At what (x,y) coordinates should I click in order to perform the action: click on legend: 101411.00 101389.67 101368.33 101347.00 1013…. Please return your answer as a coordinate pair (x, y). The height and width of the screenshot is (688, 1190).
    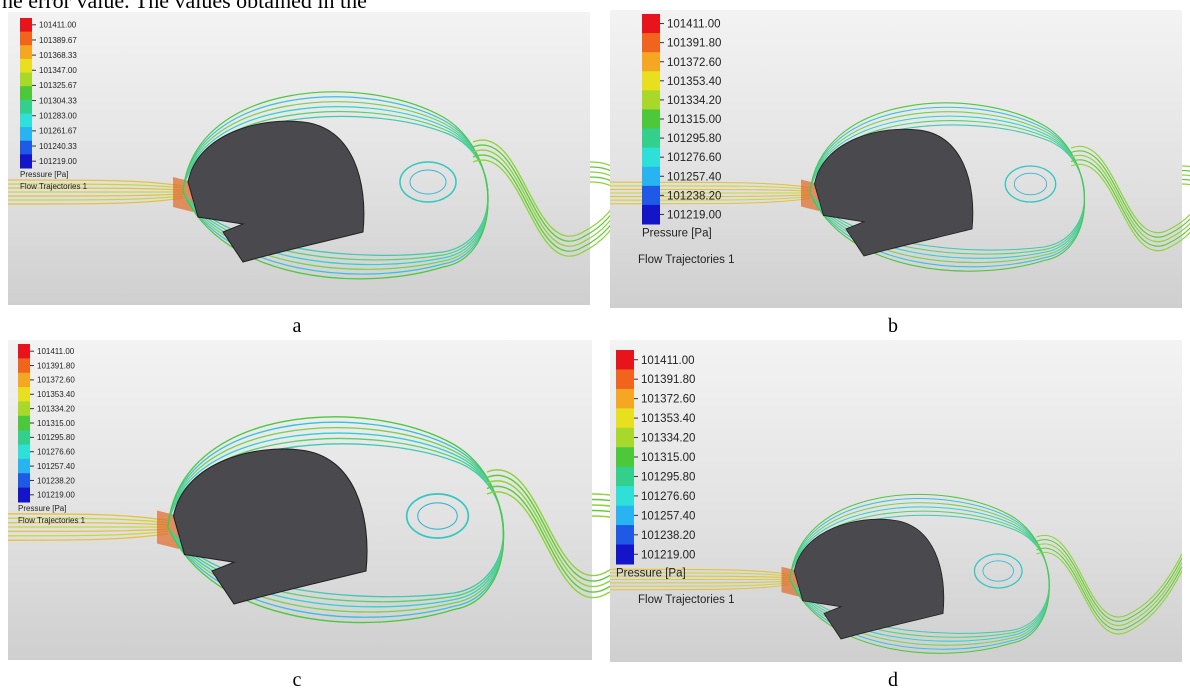
    Looking at the image, I should click on (54, 104).